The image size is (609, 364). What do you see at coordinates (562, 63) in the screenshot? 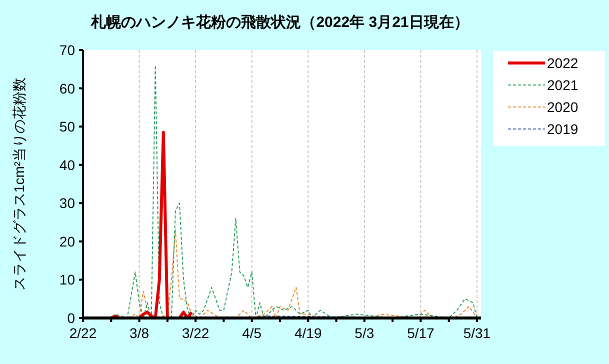
I see `legend-label: 2022` at bounding box center [562, 63].